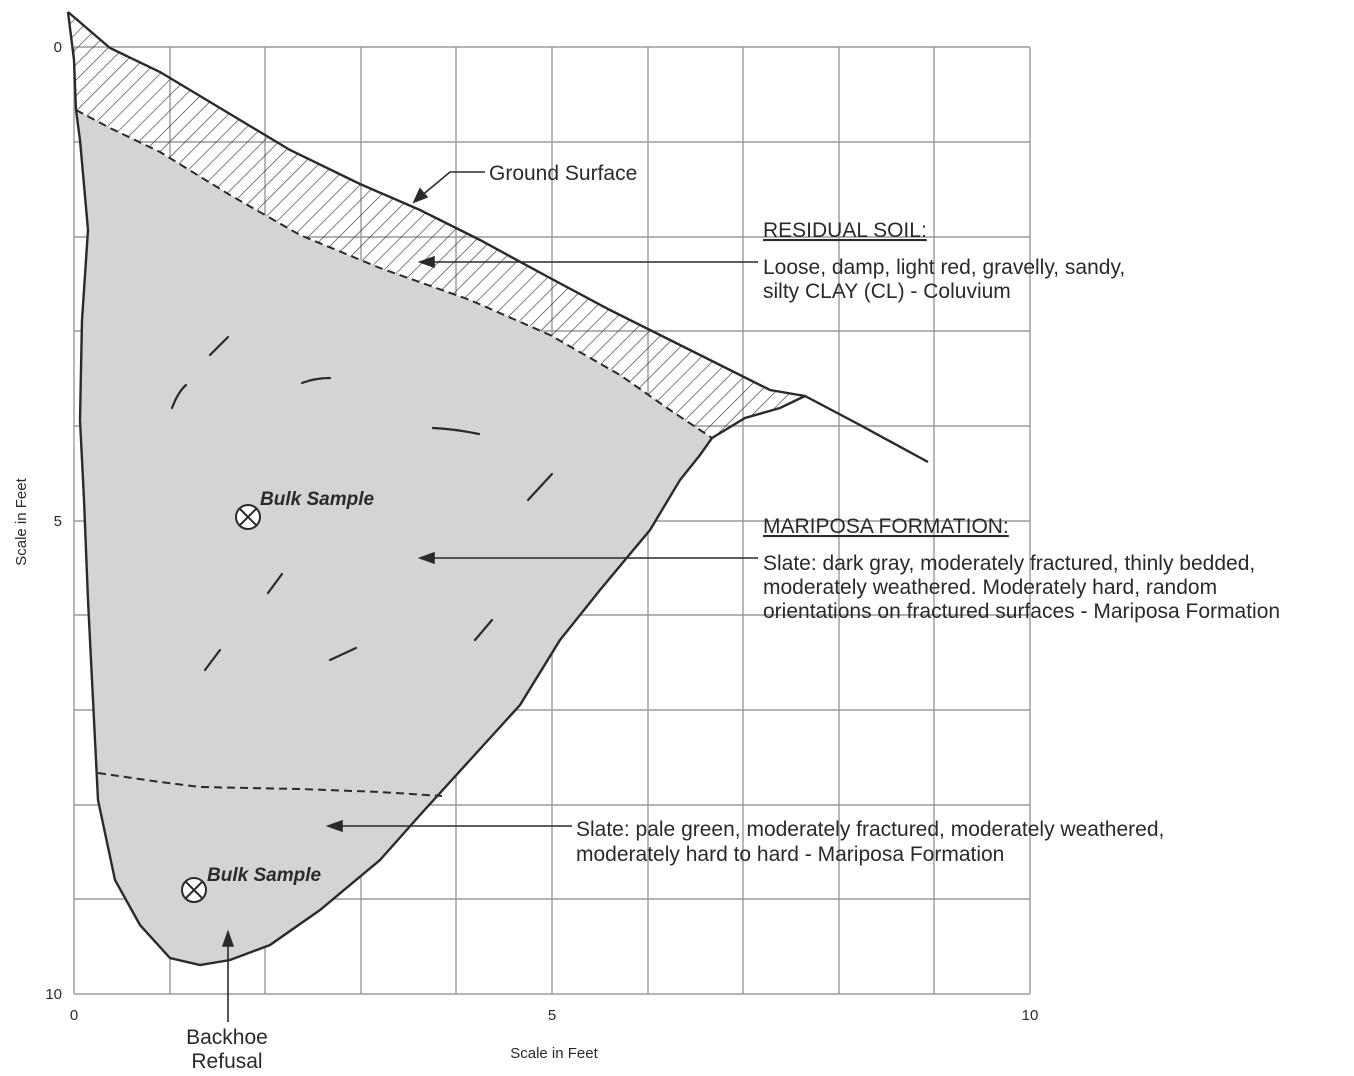 This screenshot has width=1354, height=1076. What do you see at coordinates (58, 47) in the screenshot?
I see `y-tick-0: 0` at bounding box center [58, 47].